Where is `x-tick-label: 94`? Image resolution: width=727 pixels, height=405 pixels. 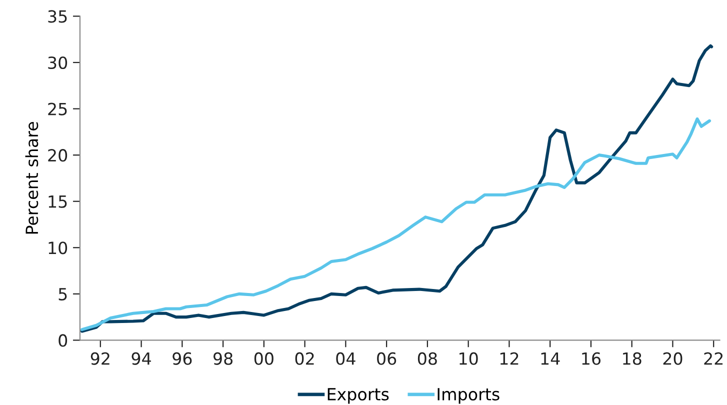 x-tick-label: 94 is located at coordinates (141, 358).